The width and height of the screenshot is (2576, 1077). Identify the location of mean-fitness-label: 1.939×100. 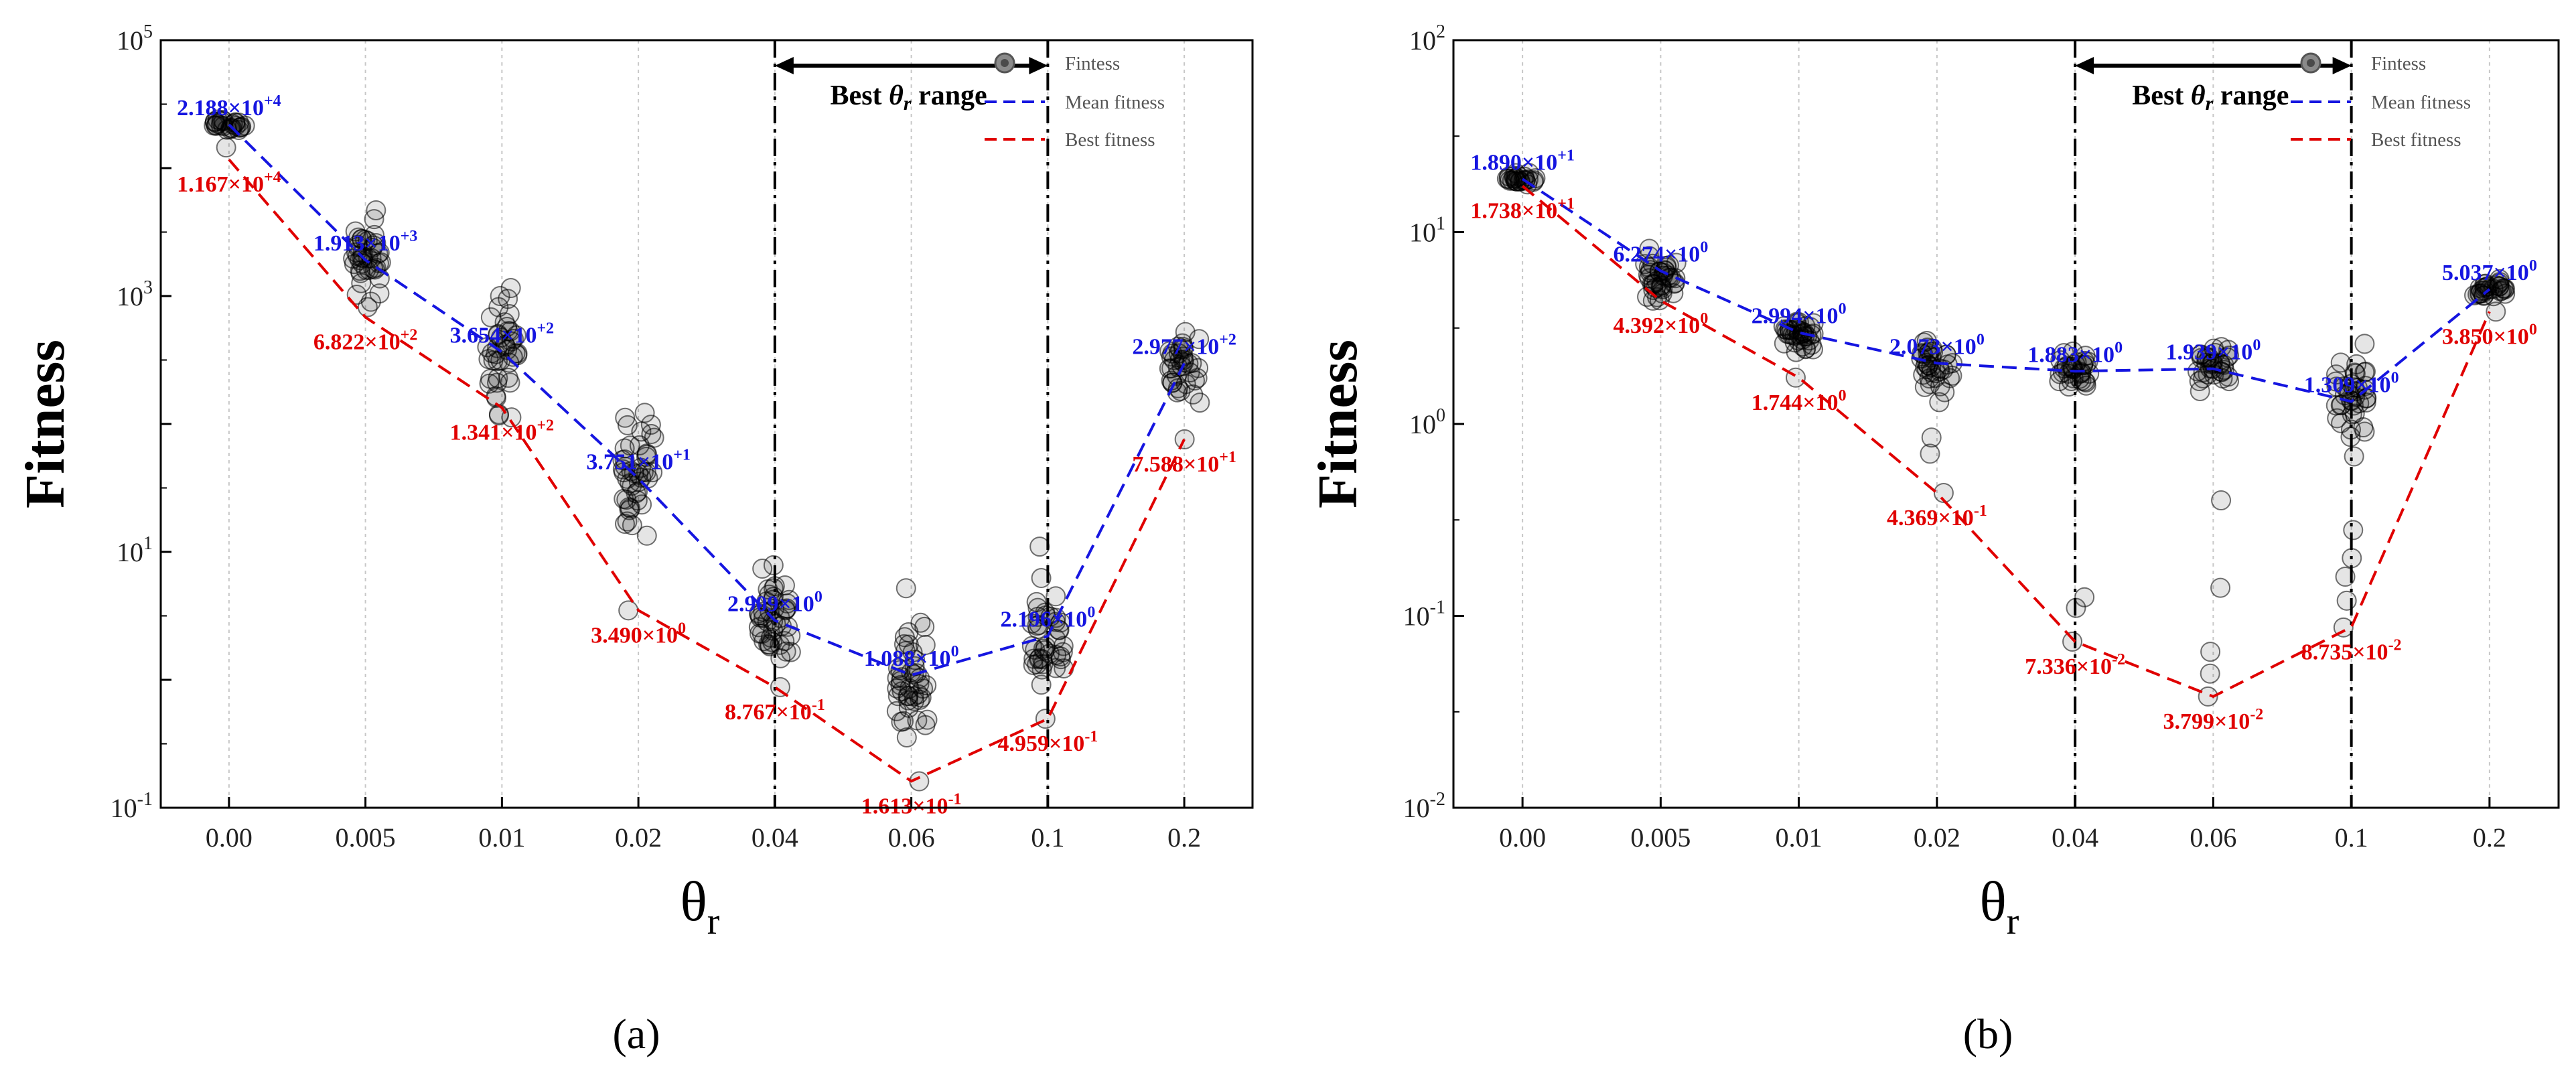
(2213, 351).